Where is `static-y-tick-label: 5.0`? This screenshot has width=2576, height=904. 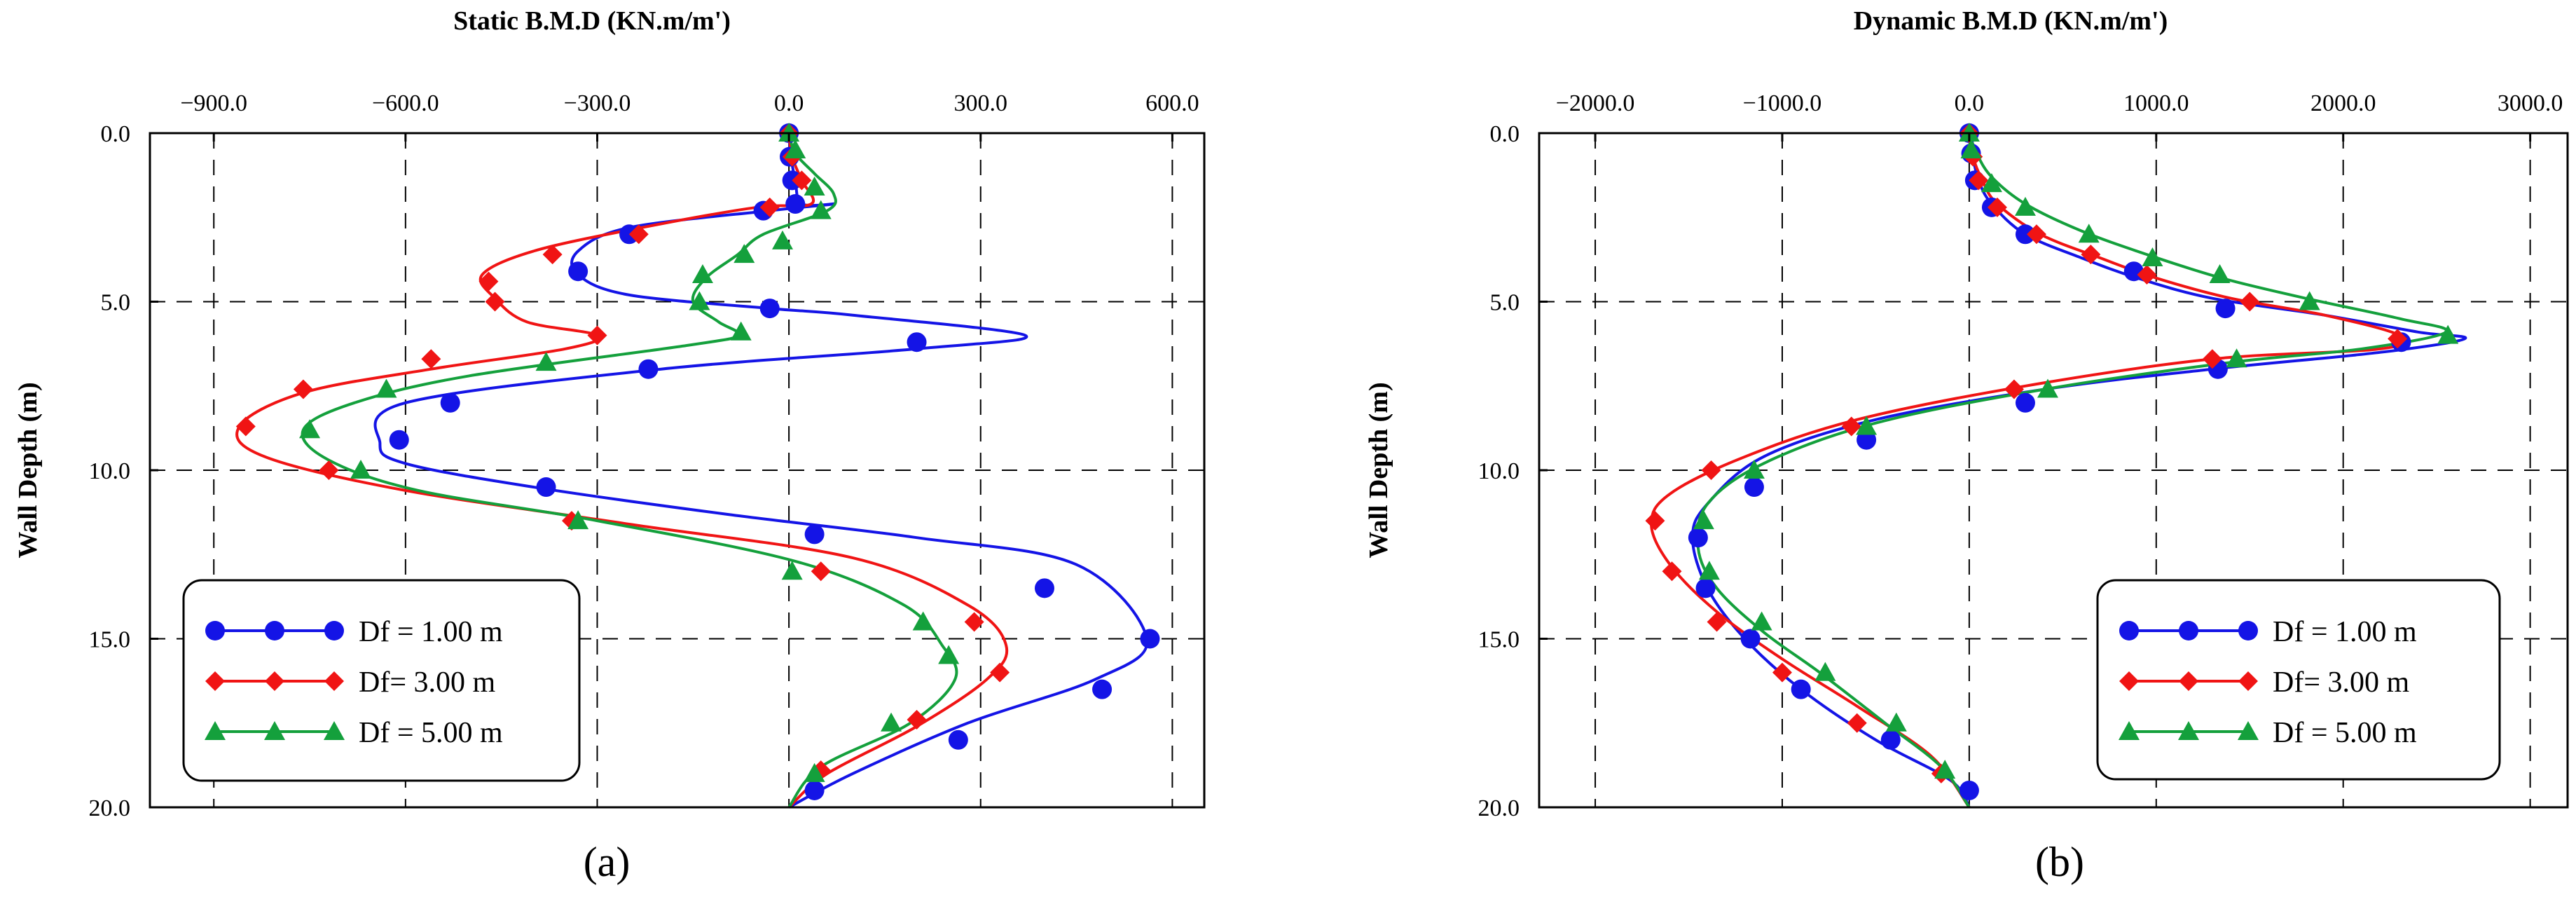
static-y-tick-label: 5.0 is located at coordinates (116, 303).